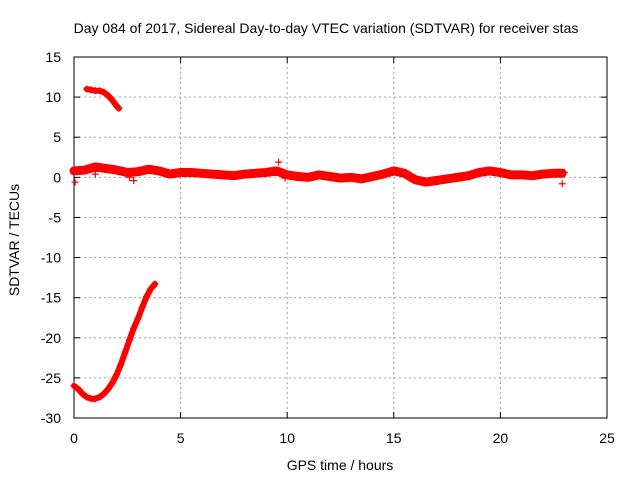  I want to click on y-tick-label: 10, so click(53, 97).